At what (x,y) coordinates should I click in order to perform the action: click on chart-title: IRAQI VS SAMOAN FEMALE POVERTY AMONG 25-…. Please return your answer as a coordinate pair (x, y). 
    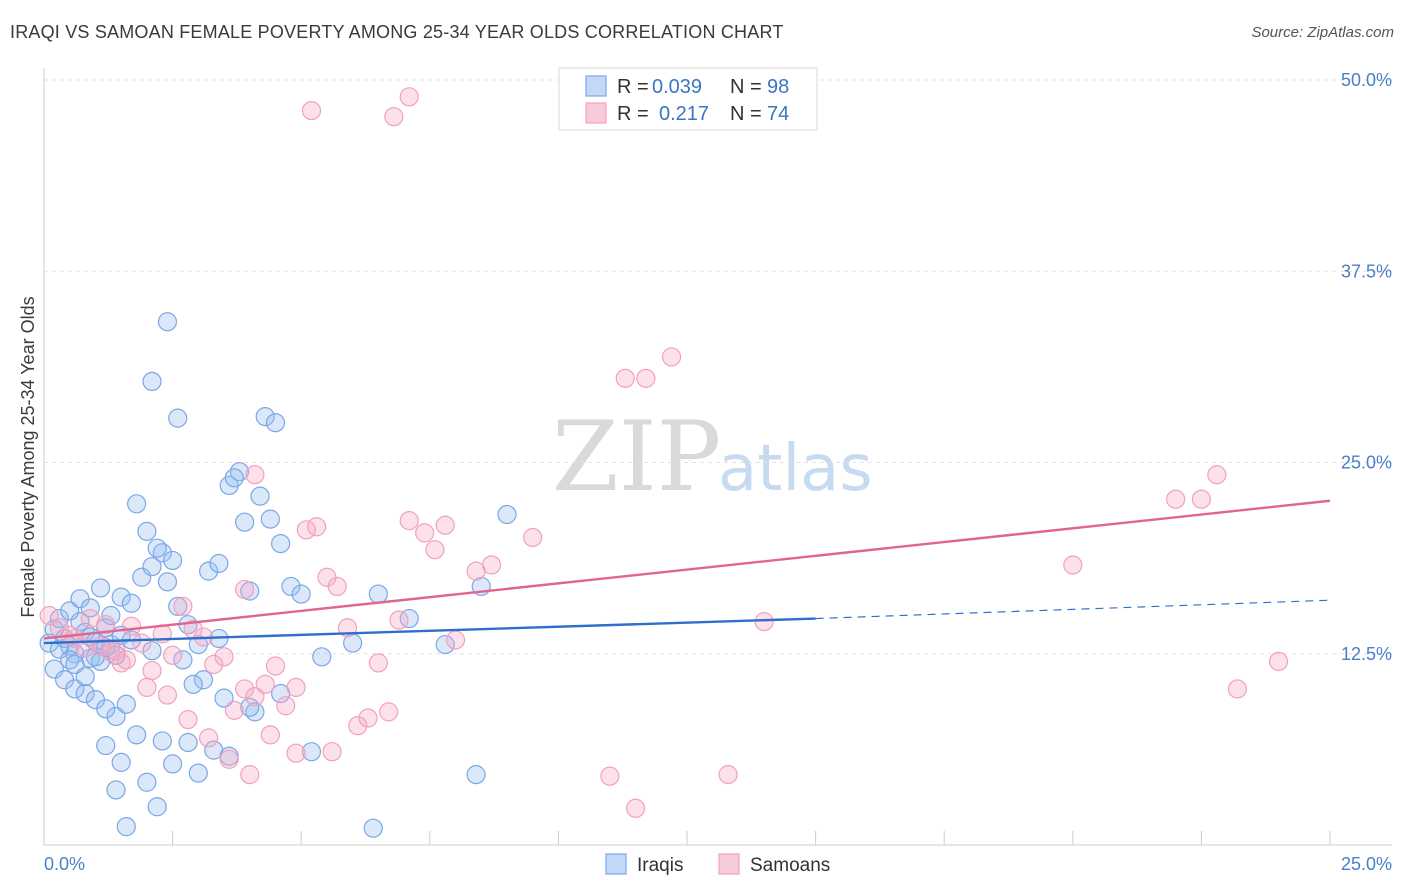
    Looking at the image, I should click on (397, 32).